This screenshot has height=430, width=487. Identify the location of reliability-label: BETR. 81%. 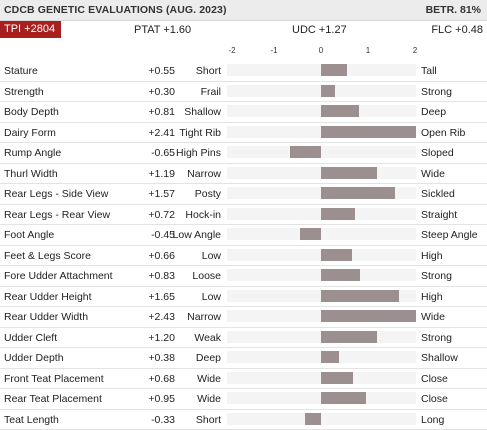
(453, 10).